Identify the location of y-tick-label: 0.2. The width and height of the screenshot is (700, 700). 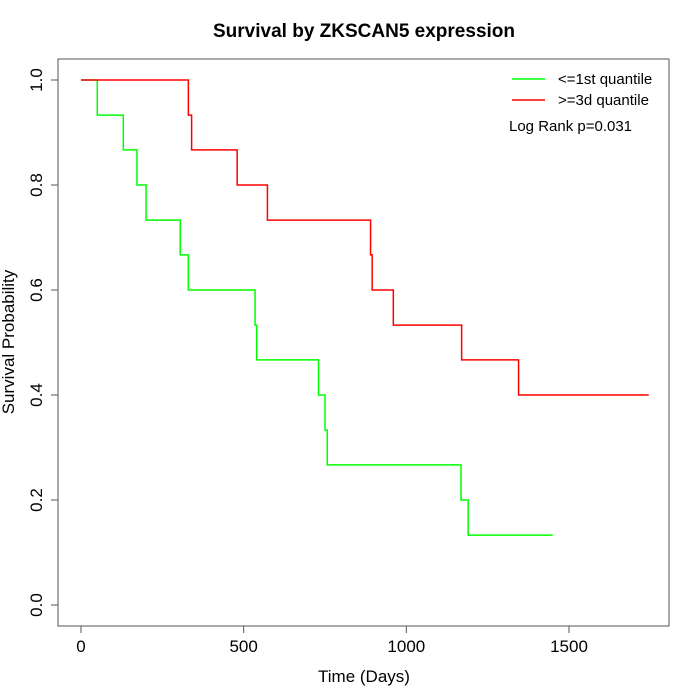
(36, 500).